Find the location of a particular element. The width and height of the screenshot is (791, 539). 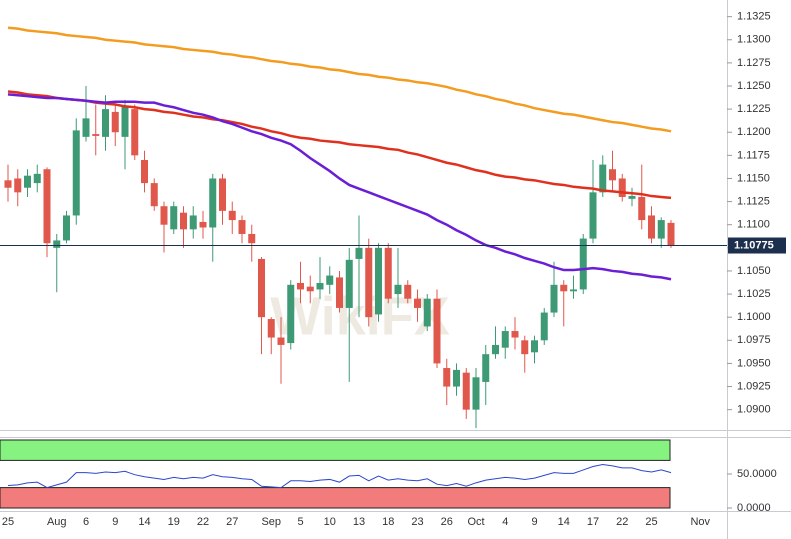

y-tick-label: 1.1125 is located at coordinates (753, 201).